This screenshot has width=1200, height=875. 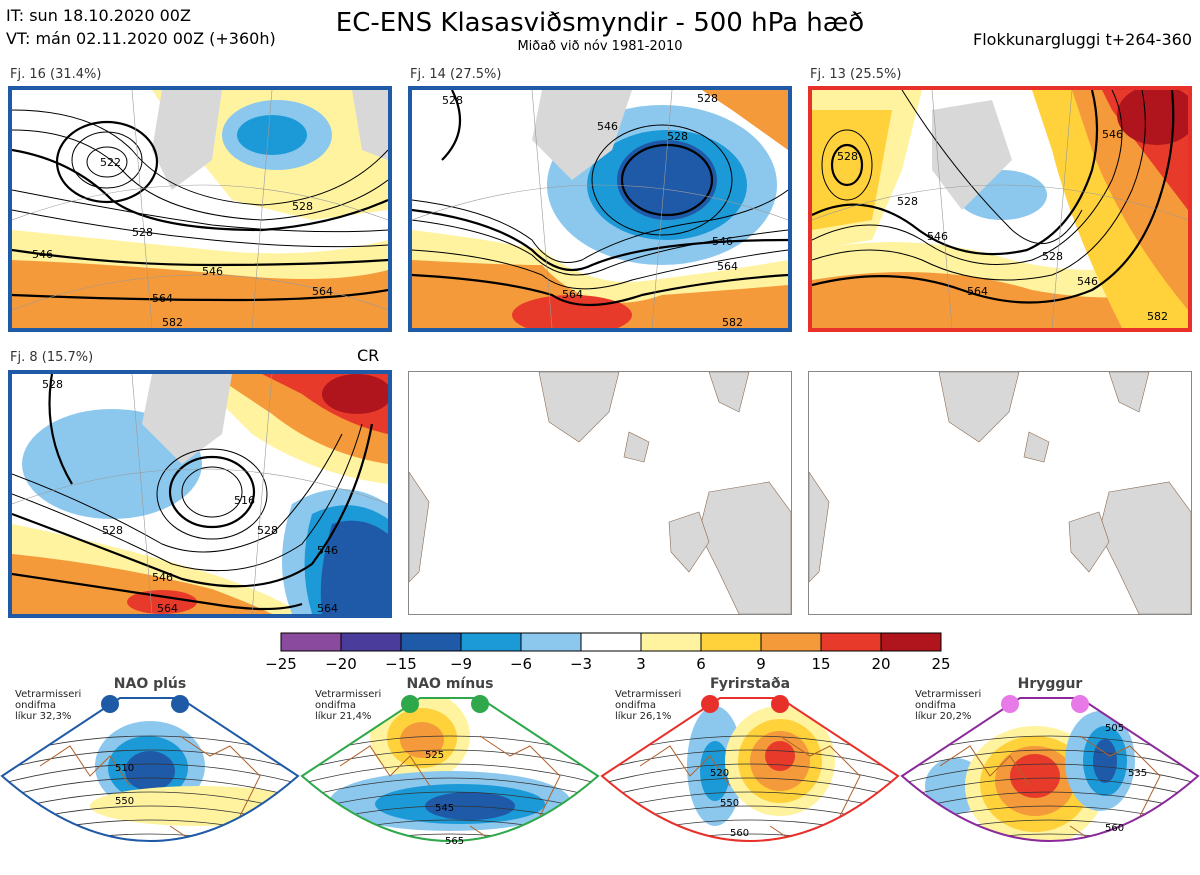 I want to click on contour-label: 505, so click(x=1114, y=728).